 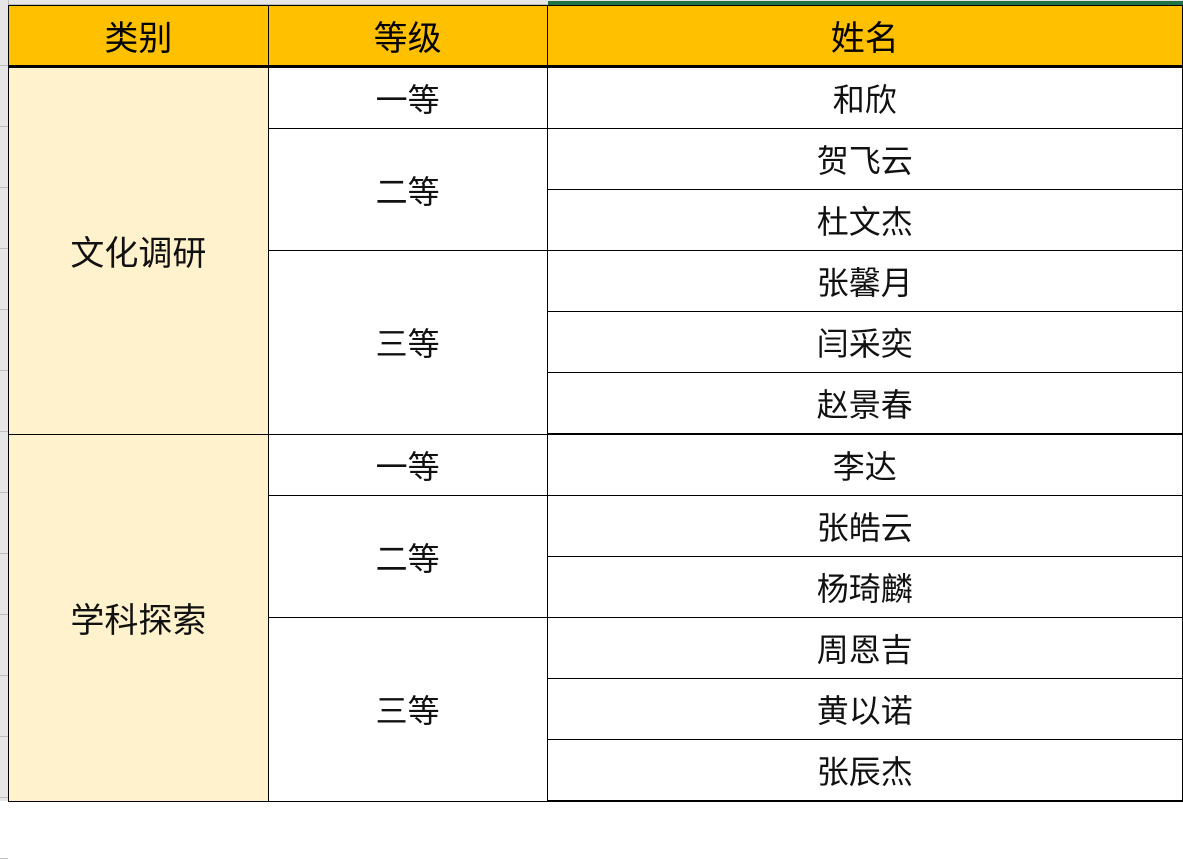 I want to click on header-name: 姓名, so click(x=864, y=36).